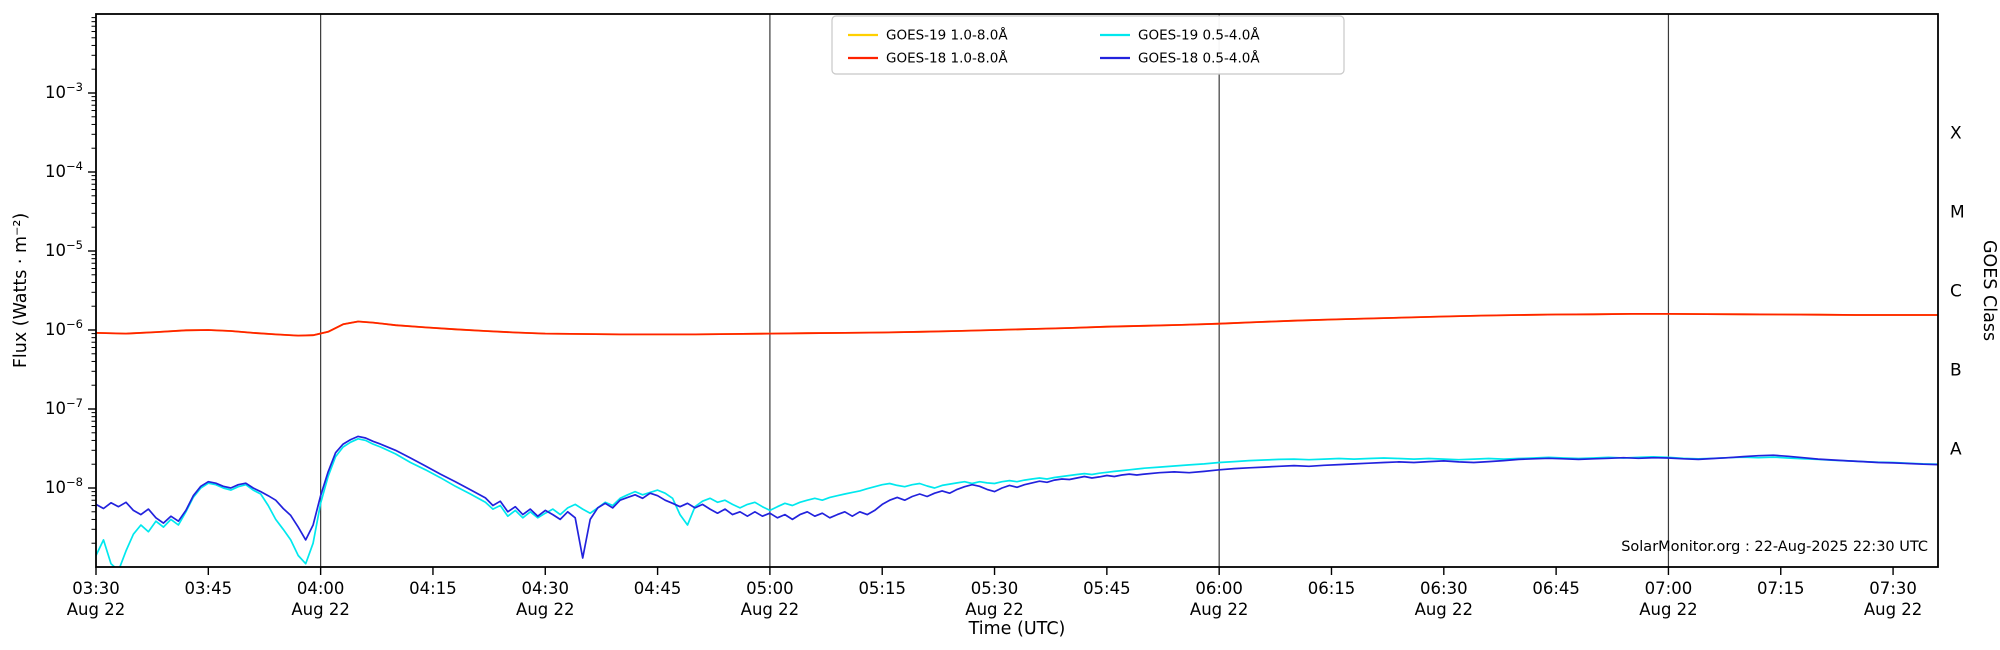  What do you see at coordinates (882, 588) in the screenshot?
I see `x-tick-label: 05:15` at bounding box center [882, 588].